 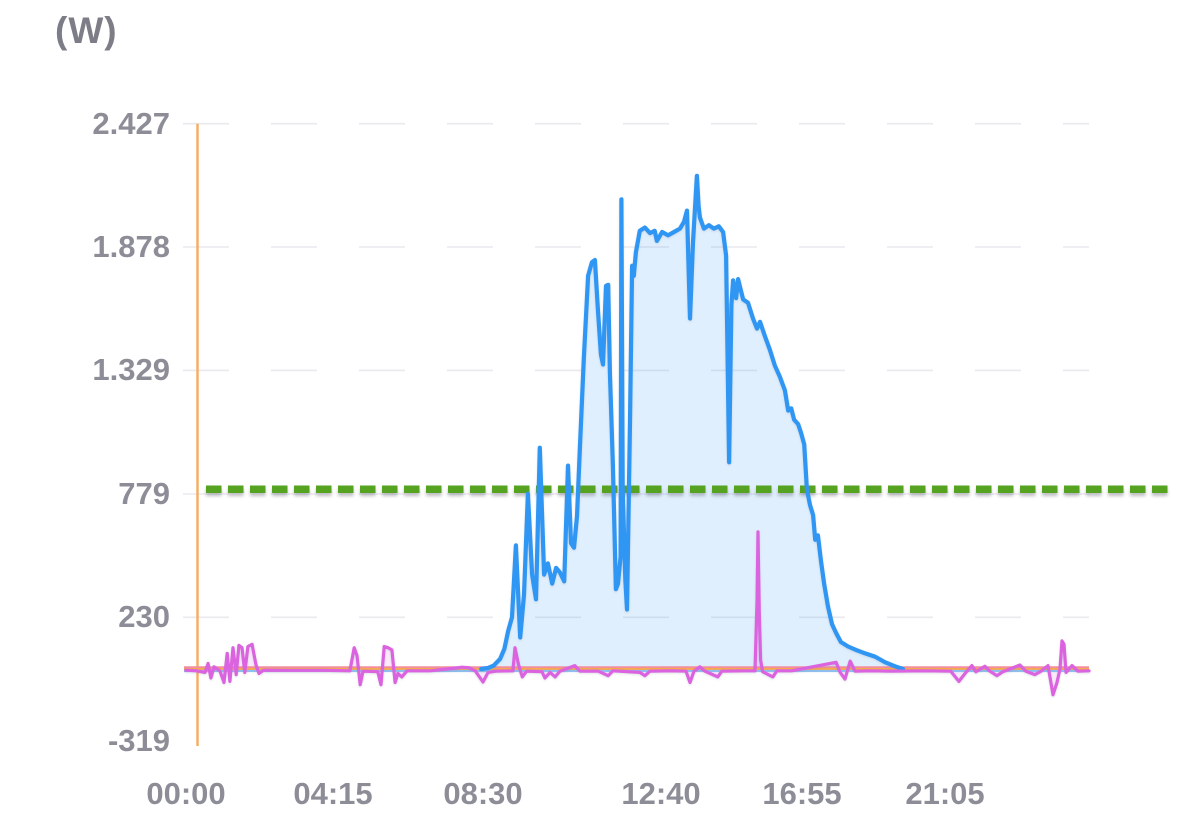 I want to click on x-axis-tick-label: 08:30, so click(x=483, y=793).